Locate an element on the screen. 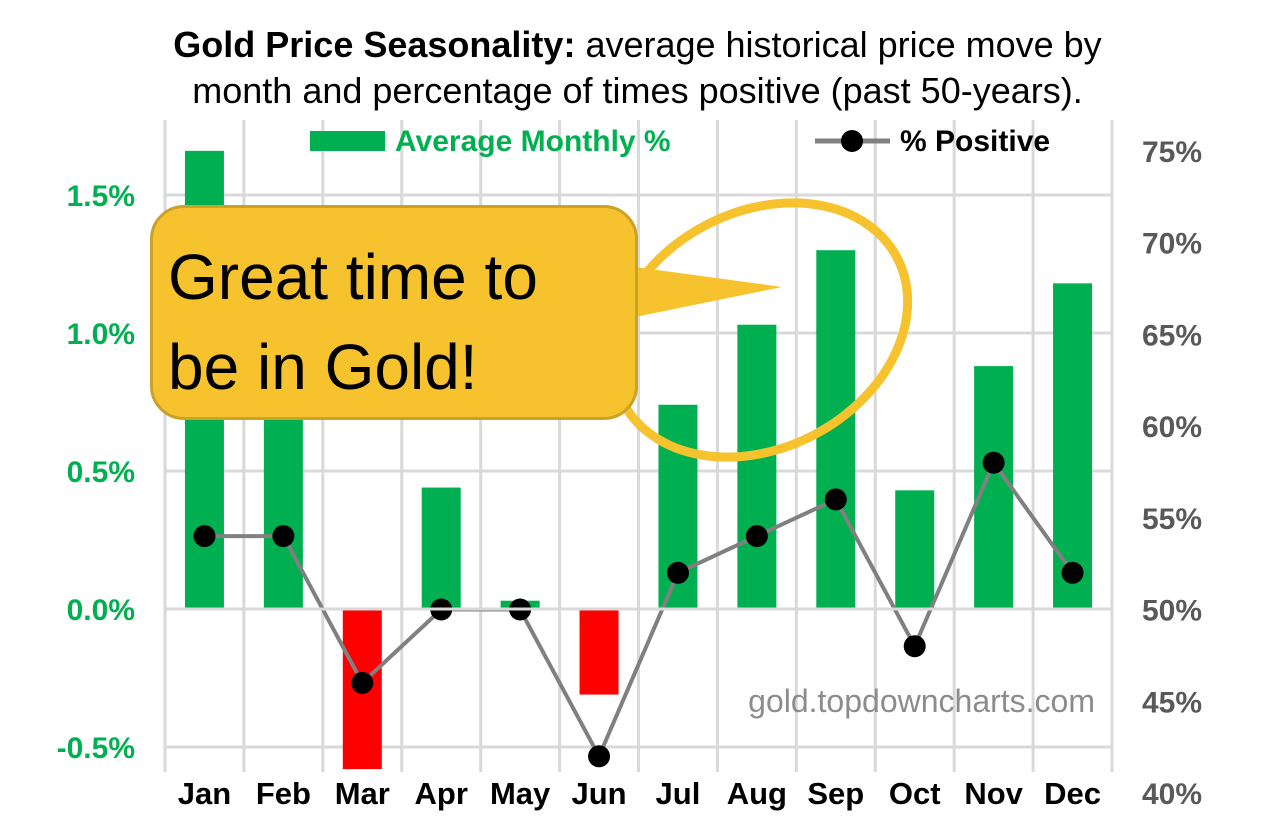  marker-mar is located at coordinates (362, 682).